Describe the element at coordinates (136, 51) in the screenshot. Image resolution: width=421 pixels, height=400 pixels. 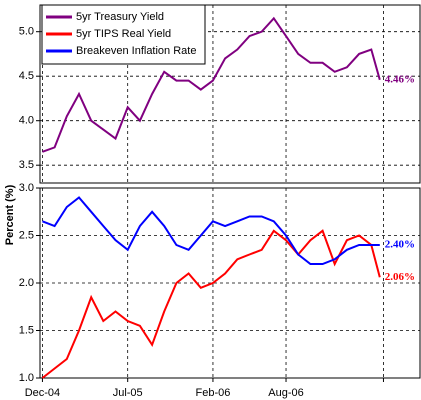
I see `legend-label: Breakeven Inflation Rate` at that location.